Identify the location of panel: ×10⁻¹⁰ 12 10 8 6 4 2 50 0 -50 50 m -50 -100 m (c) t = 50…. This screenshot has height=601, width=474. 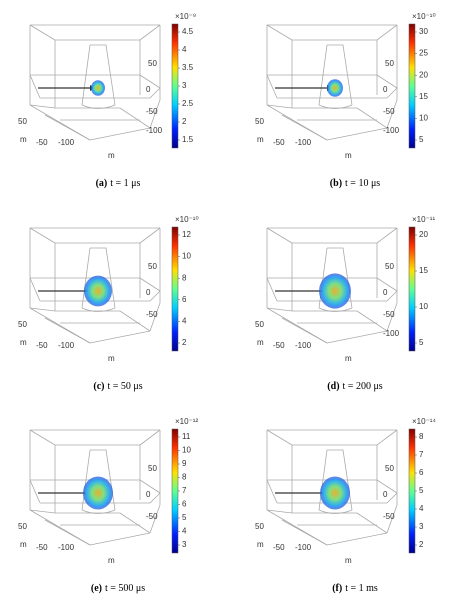
(108, 303).